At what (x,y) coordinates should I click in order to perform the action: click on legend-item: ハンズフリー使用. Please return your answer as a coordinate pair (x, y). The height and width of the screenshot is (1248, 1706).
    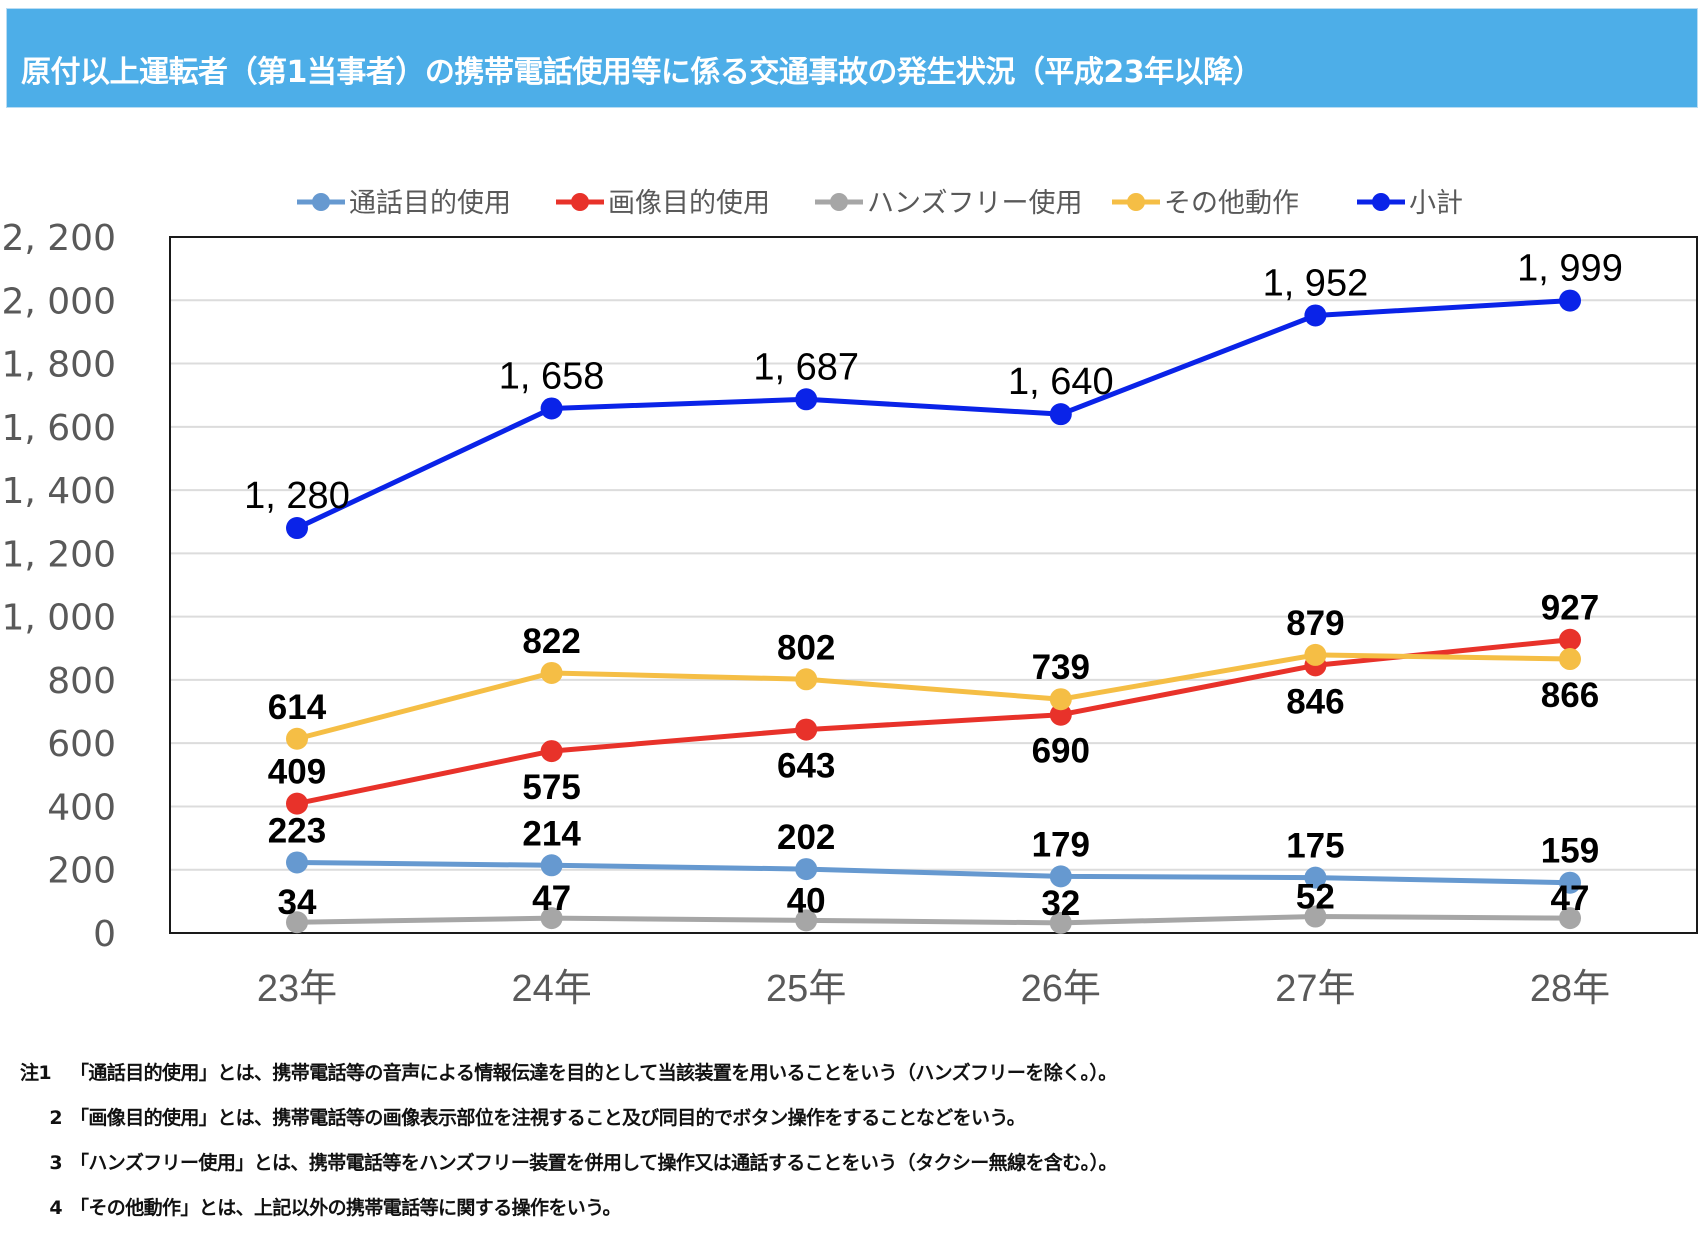
    Looking at the image, I should click on (948, 203).